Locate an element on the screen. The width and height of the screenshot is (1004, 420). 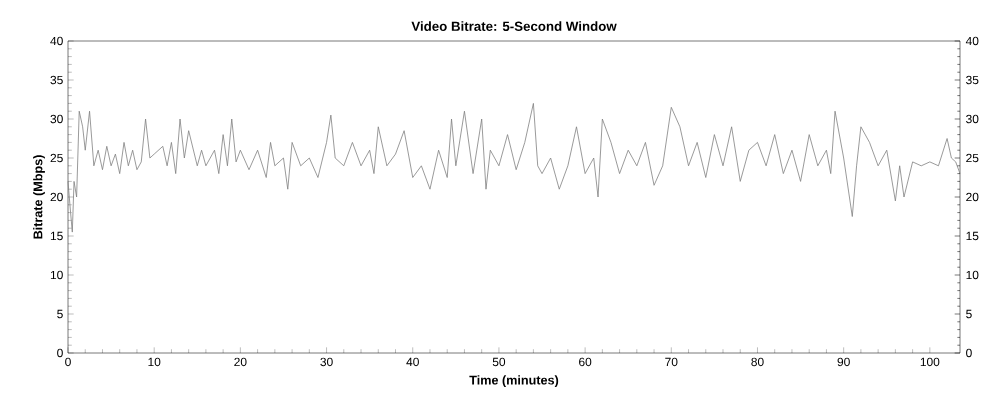
y2-tick-label: 0 is located at coordinates (969, 353).